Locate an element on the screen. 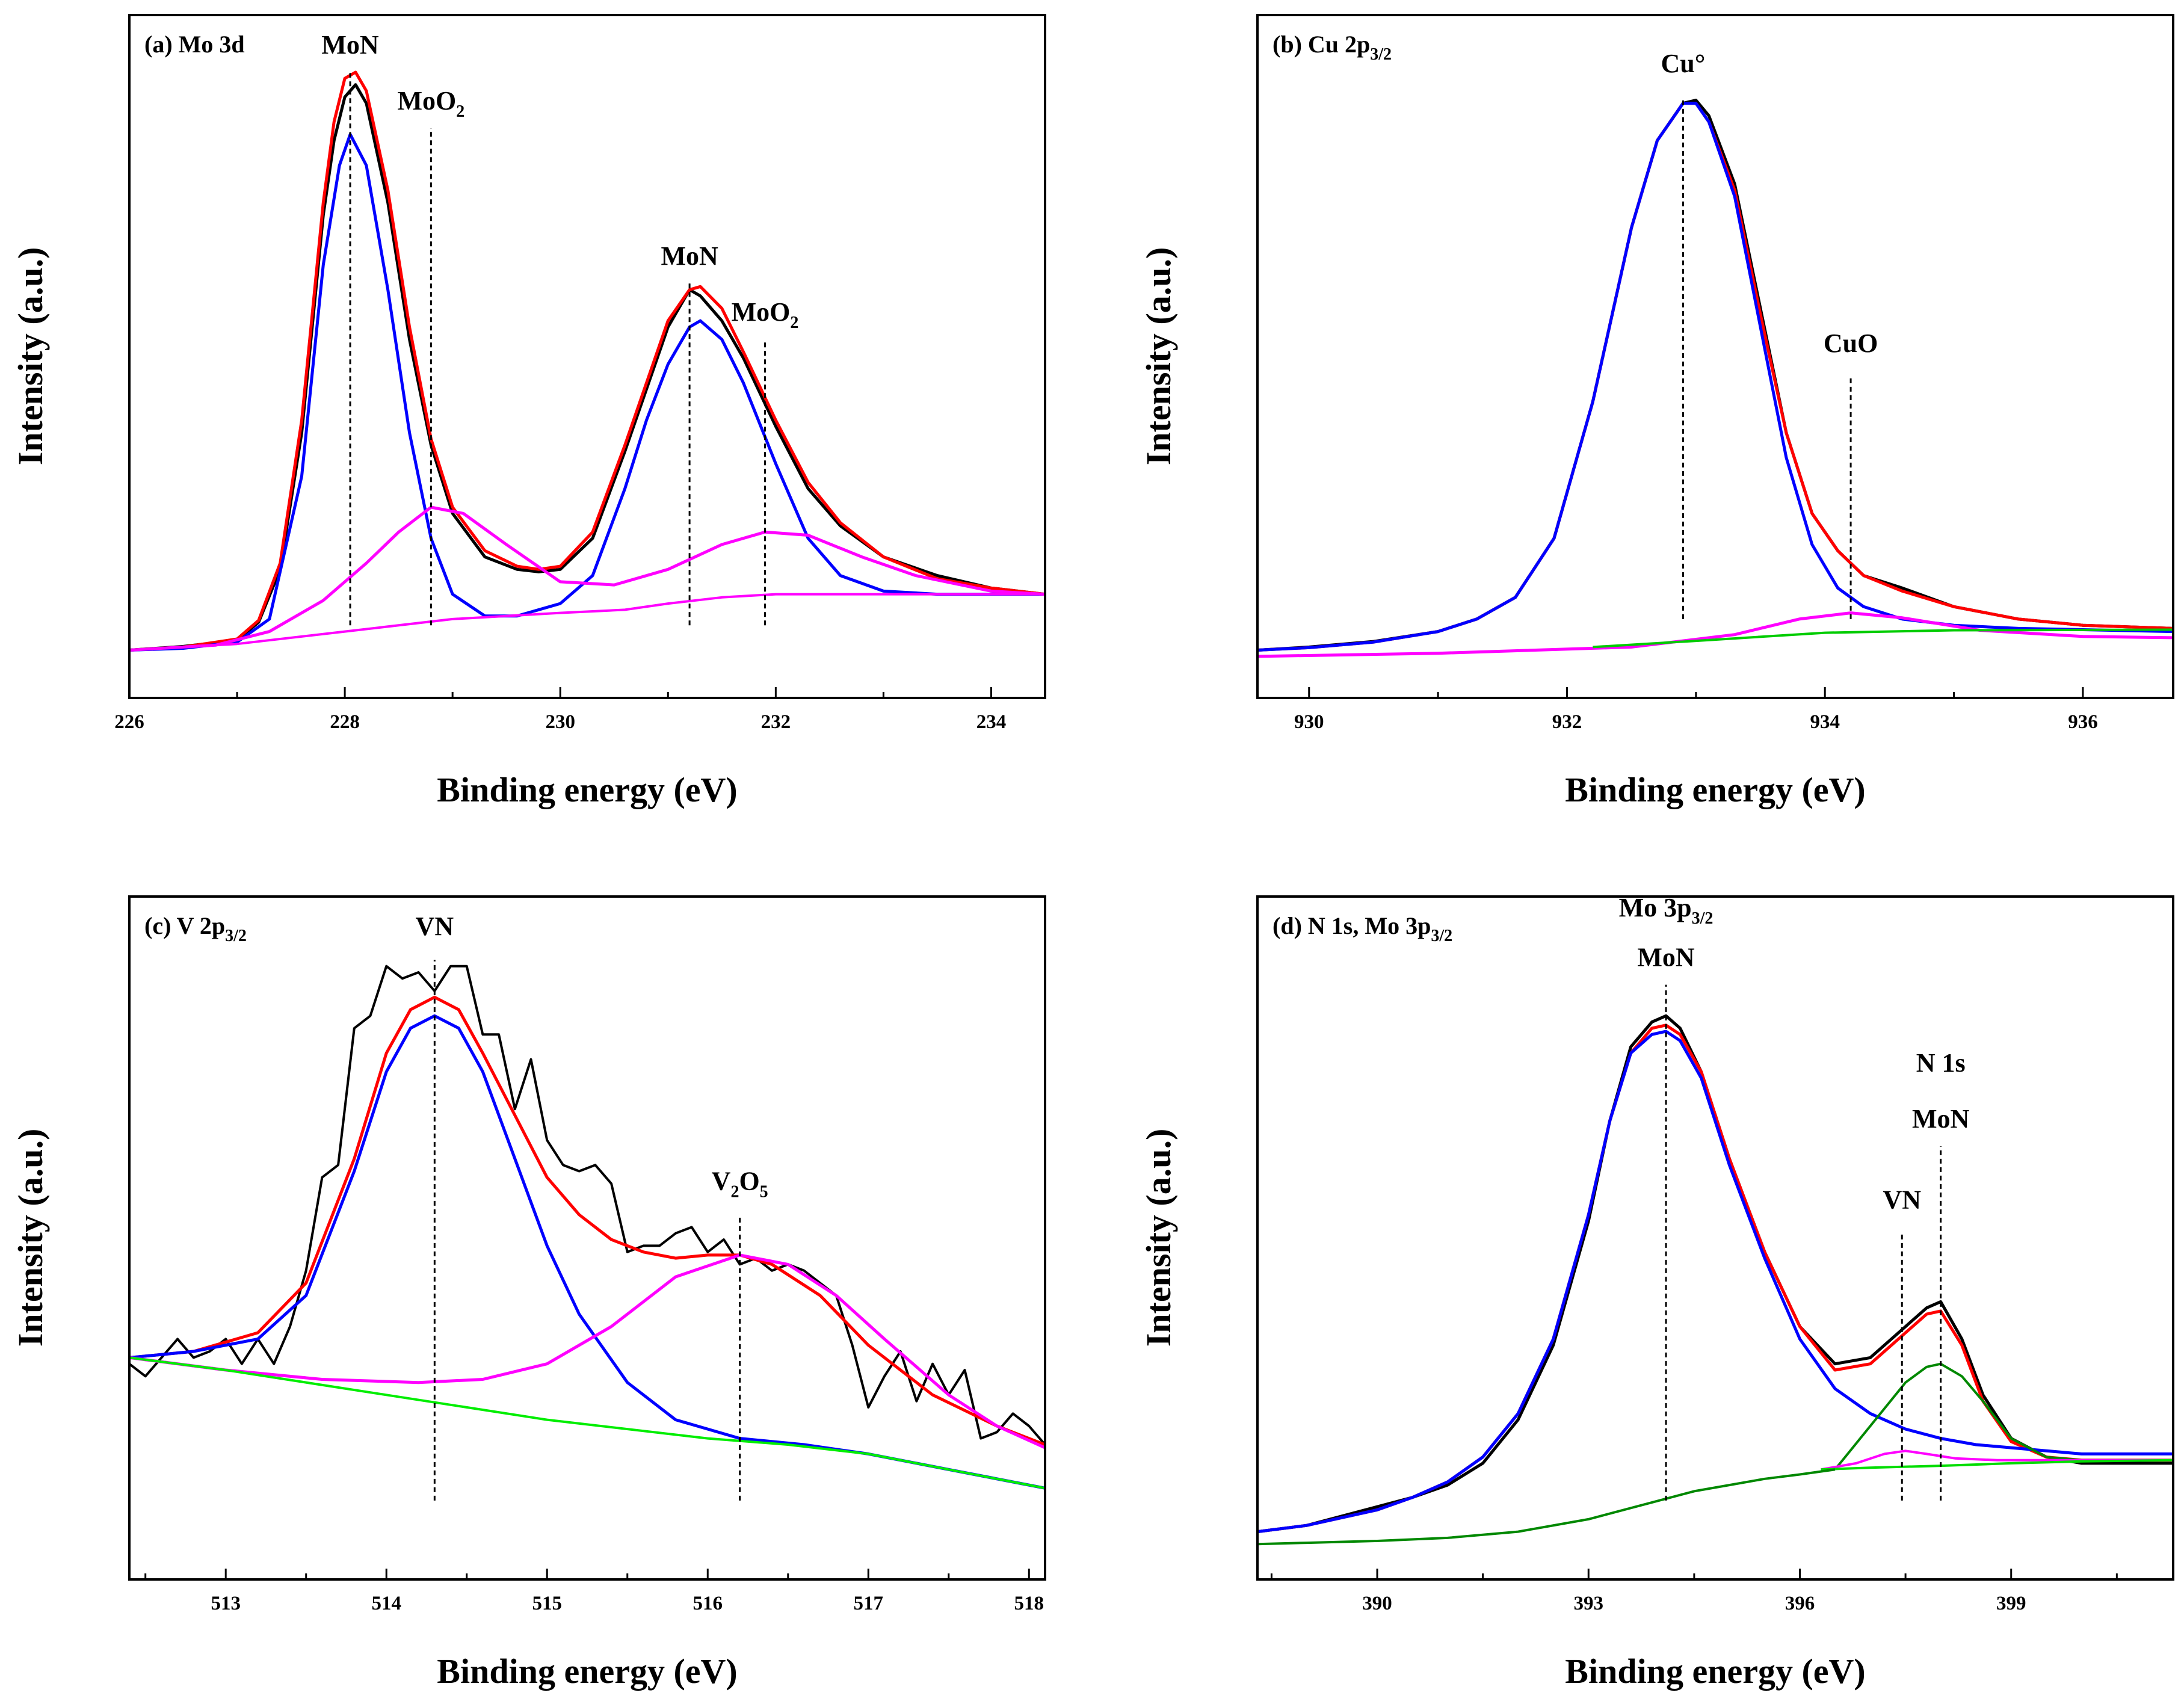  series-mon is located at coordinates (587, 392).